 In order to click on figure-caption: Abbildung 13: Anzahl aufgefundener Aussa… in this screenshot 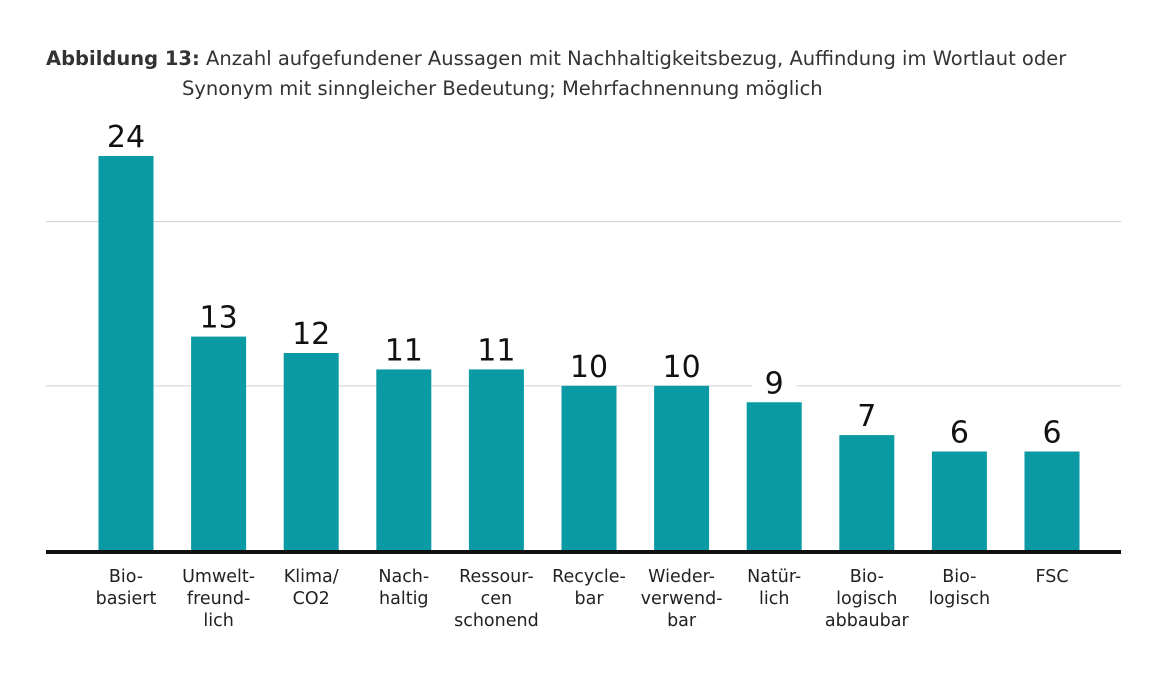, I will do `click(591, 74)`.